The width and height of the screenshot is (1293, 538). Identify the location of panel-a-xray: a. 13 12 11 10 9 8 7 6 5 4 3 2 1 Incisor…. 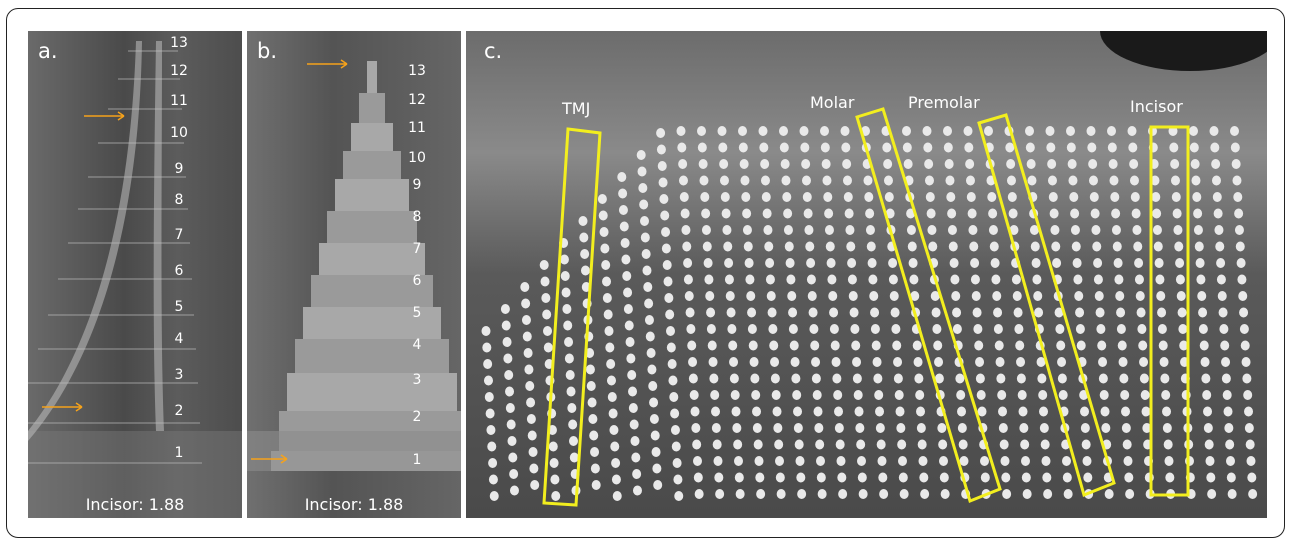
(135, 274).